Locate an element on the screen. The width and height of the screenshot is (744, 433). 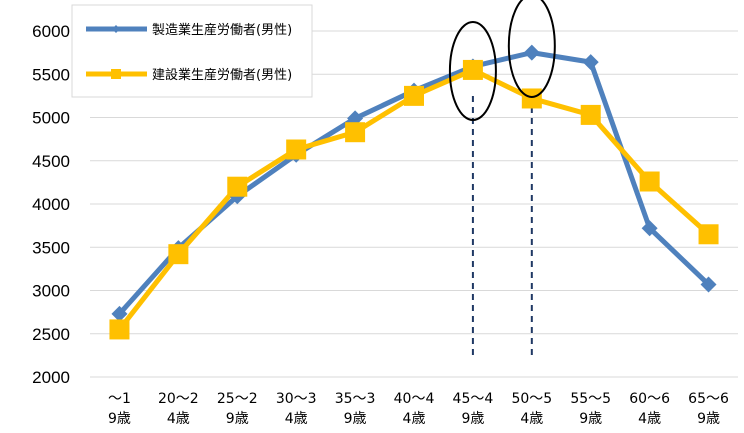
y-tick-label: 4500 is located at coordinates (51, 161).